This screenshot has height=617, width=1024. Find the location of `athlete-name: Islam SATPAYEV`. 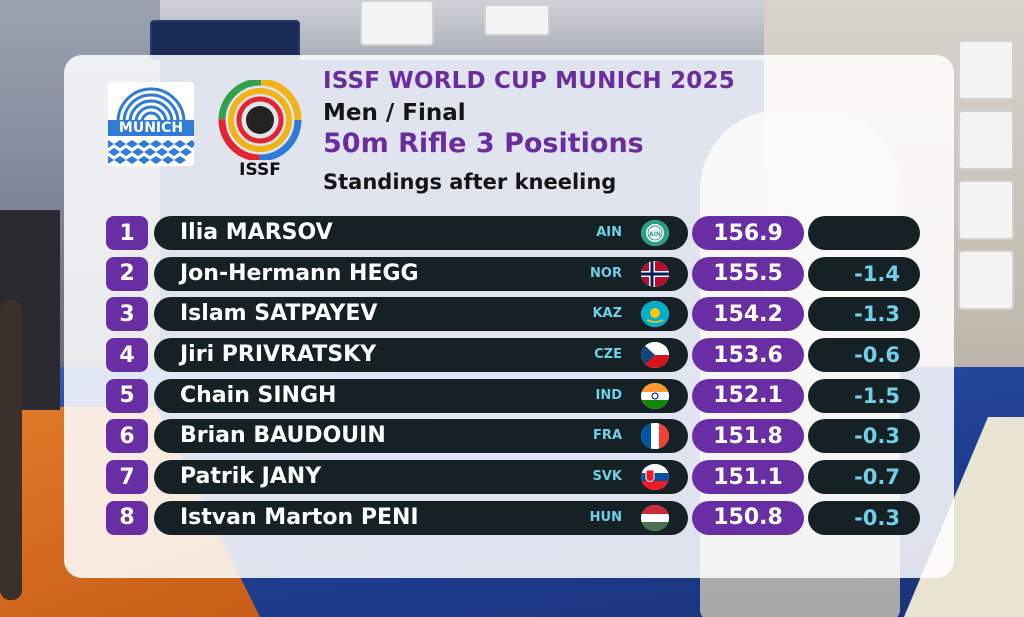

athlete-name: Islam SATPAYEV is located at coordinates (279, 314).